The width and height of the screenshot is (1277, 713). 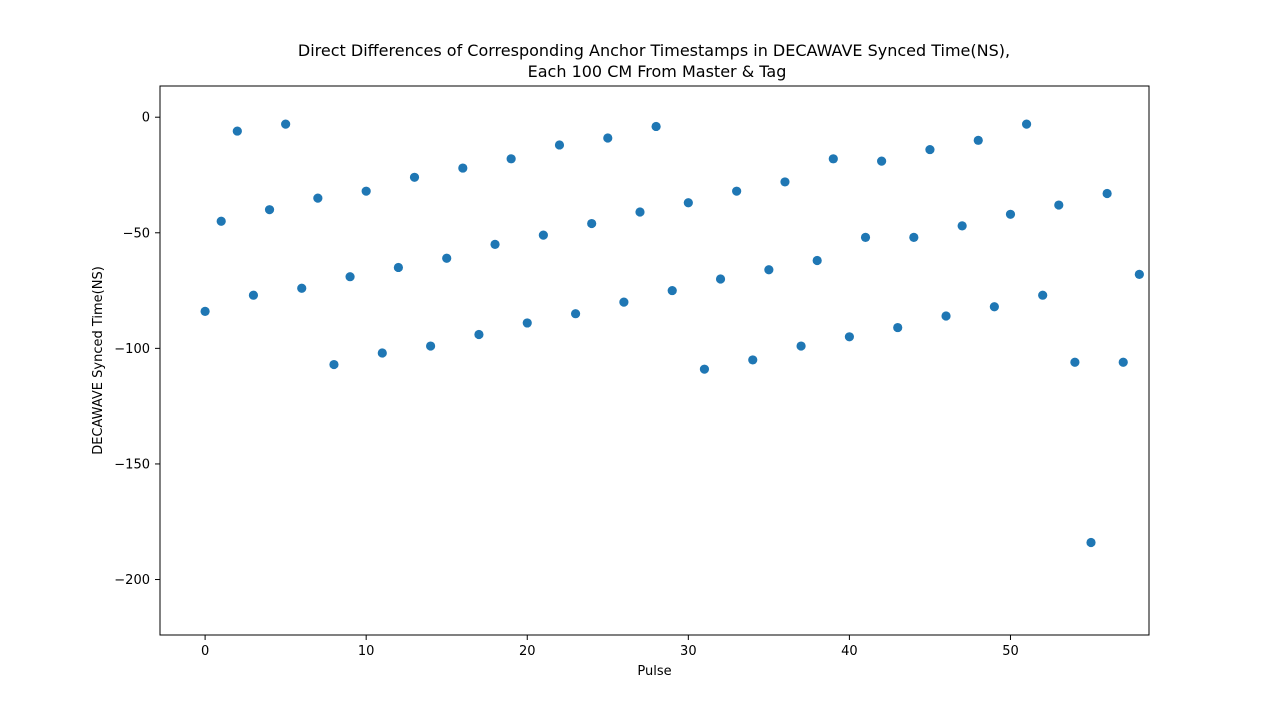 What do you see at coordinates (654, 671) in the screenshot?
I see `x-axis-label: Pulse` at bounding box center [654, 671].